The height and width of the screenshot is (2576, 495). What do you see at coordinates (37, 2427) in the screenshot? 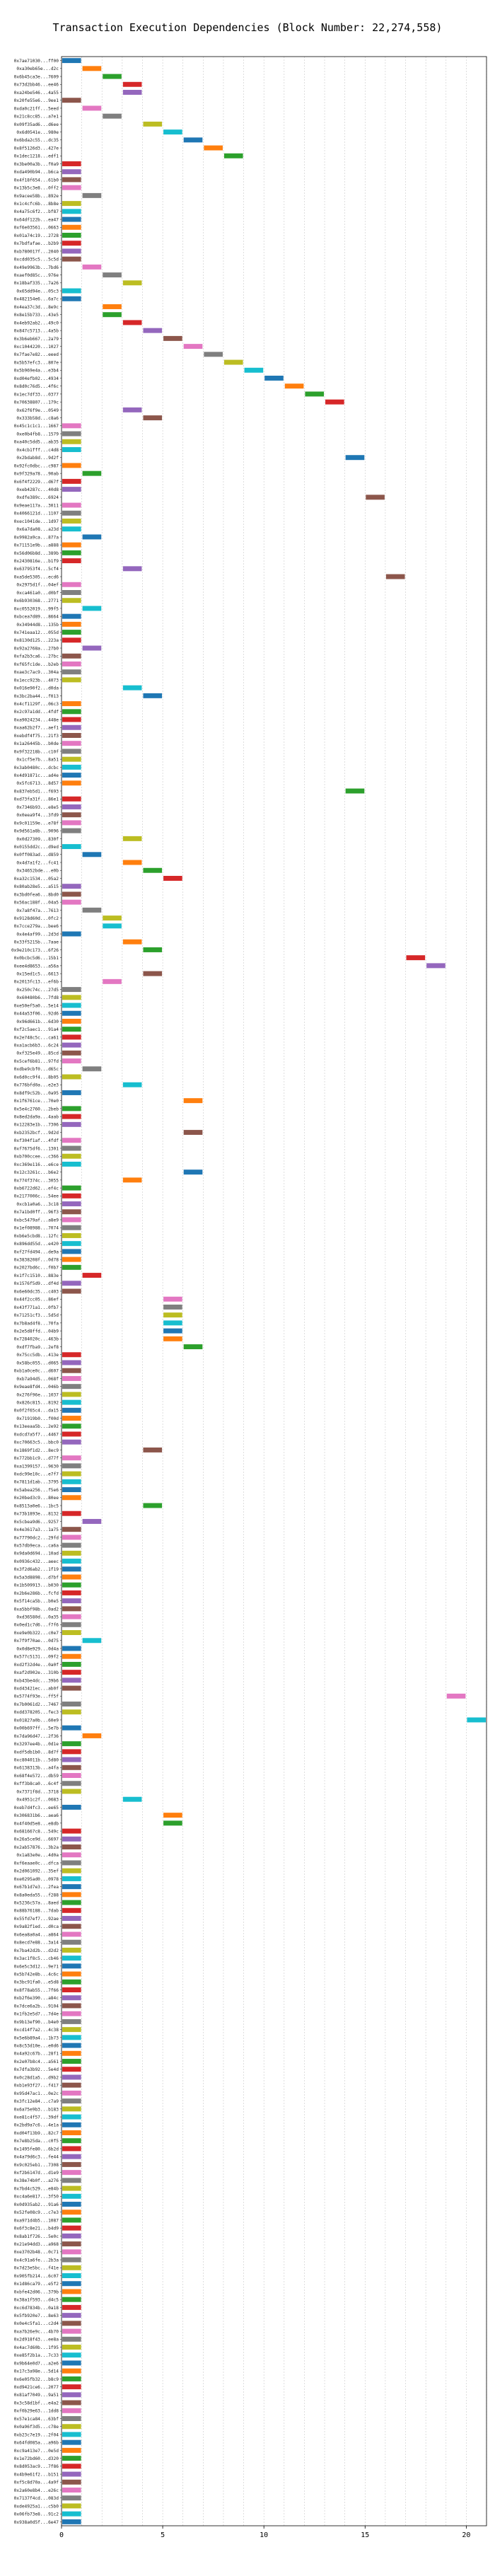
I see `y-tick-label: 0x0a96f3d5...c78e` at bounding box center [37, 2427].